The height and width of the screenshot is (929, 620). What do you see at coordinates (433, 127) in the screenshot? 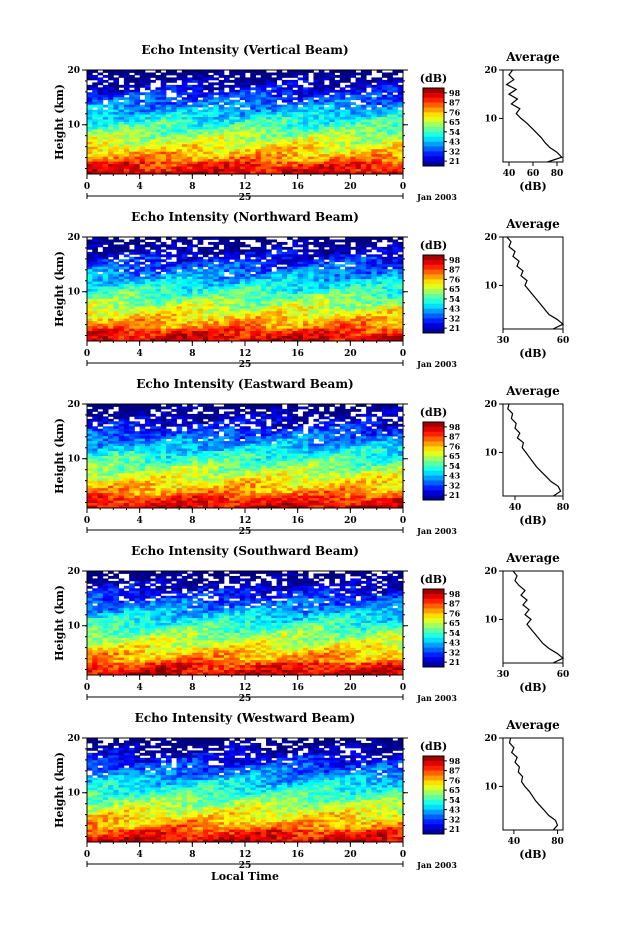
I see `colorbar` at bounding box center [433, 127].